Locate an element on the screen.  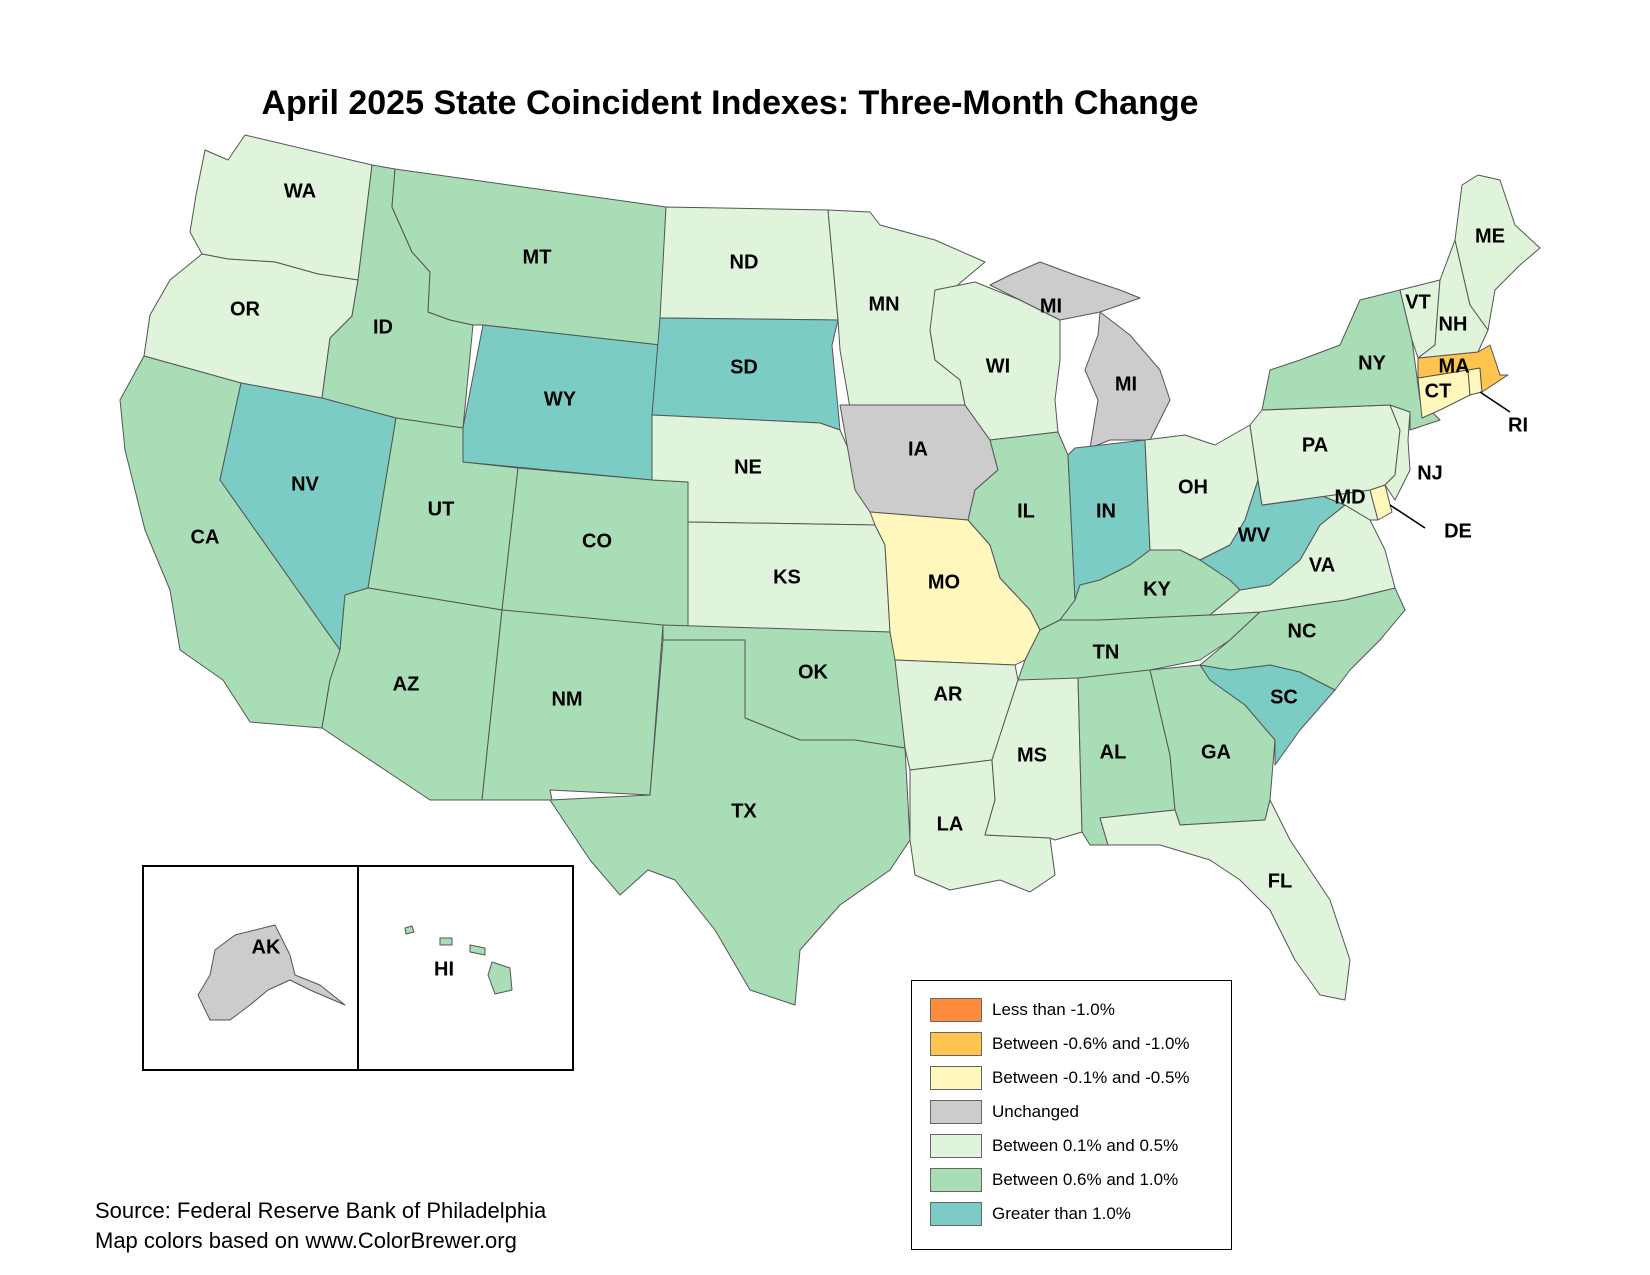
legend-item: Between 0.6% and 1.0% is located at coordinates (1054, 1180).